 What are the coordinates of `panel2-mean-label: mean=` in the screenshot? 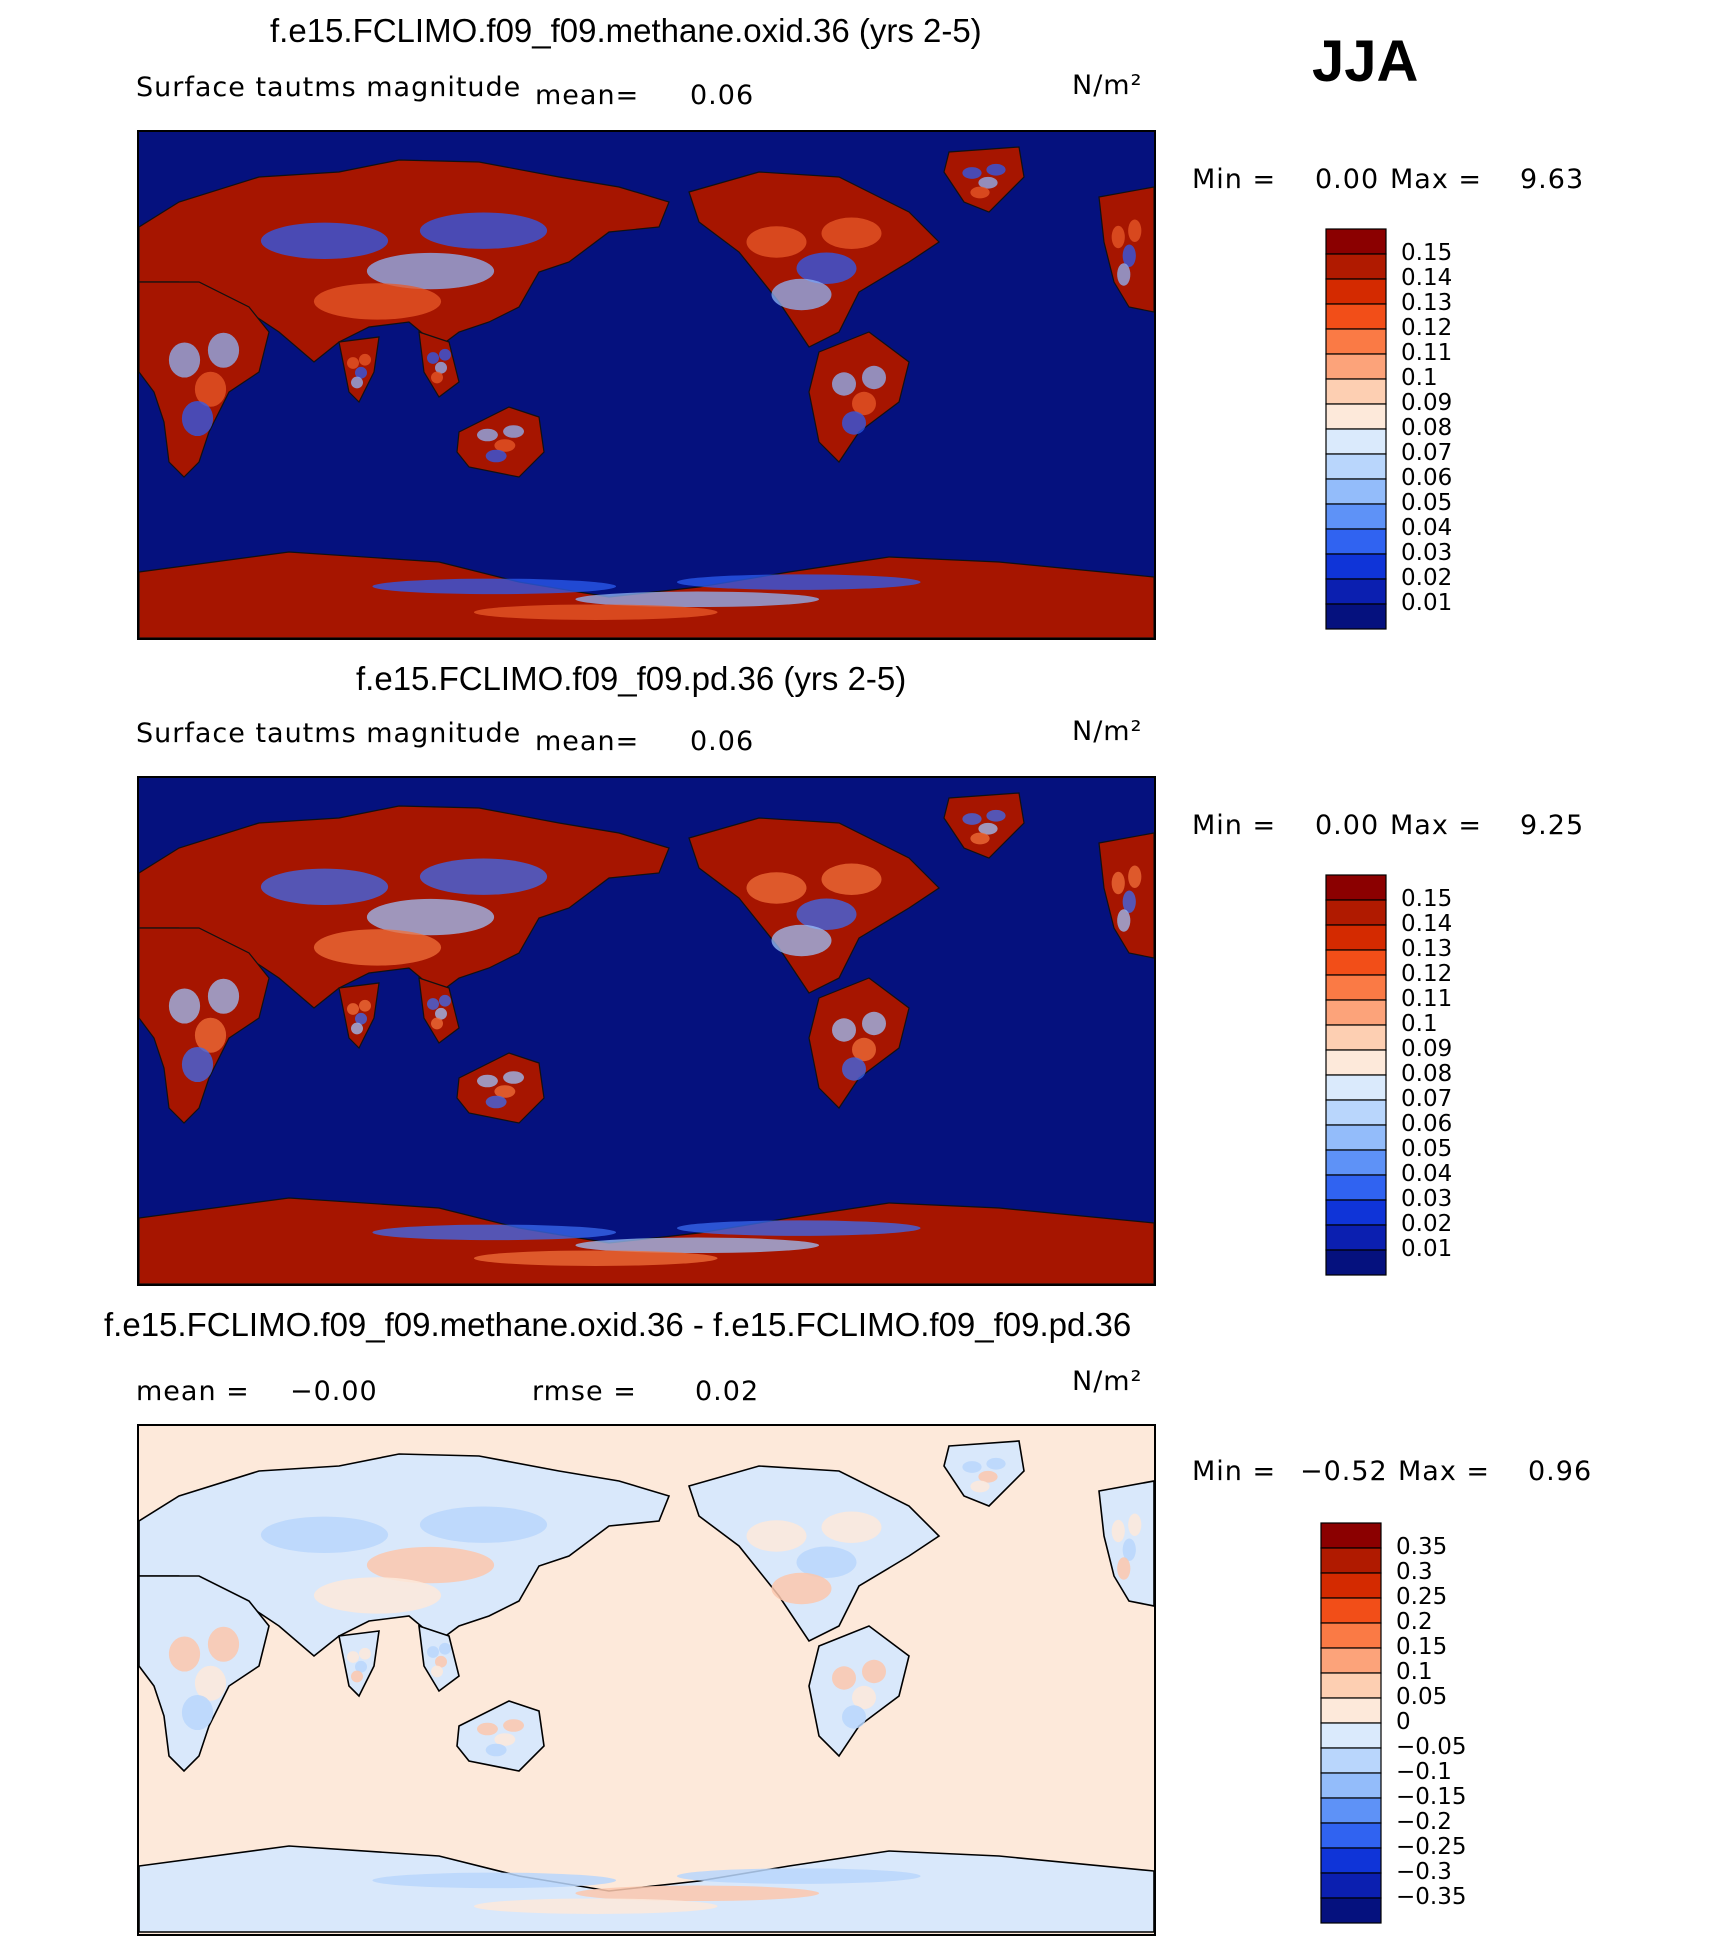 It's located at (587, 741).